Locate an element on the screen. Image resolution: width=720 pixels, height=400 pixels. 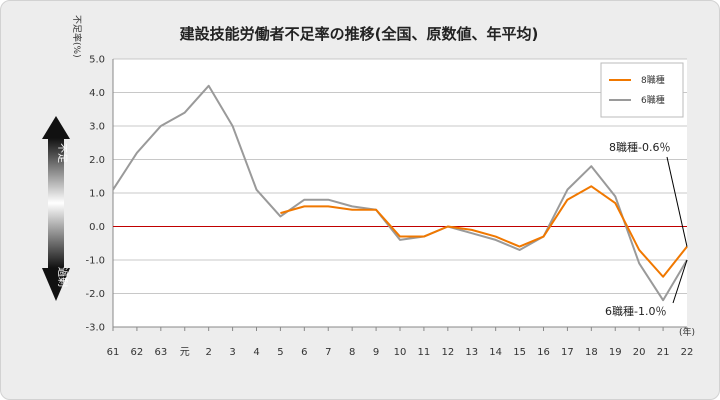
y-tick-labels: 5.0 4.0 3.0 2.0 1.0 0.0 -1.0 -2.0 -3.0 is located at coordinates (95, 194).